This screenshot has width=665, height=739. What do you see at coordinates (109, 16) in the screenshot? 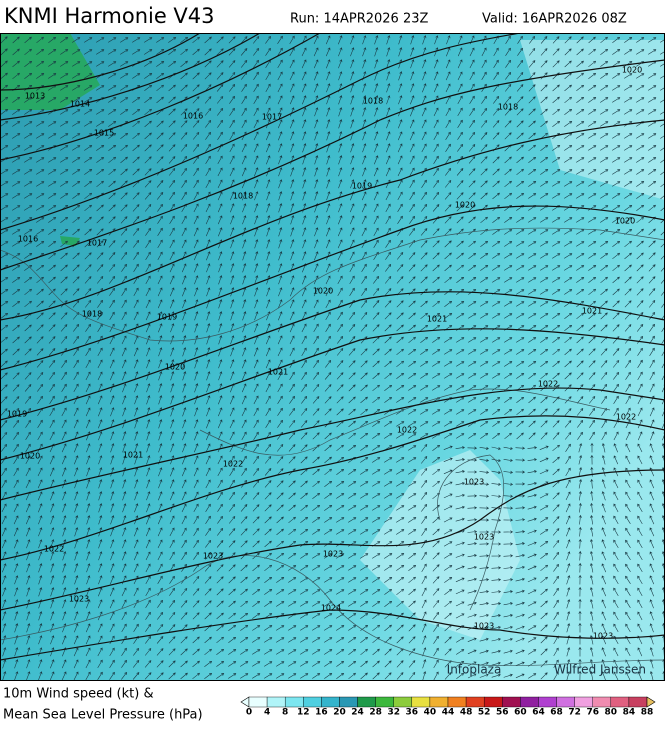
I see `title: KNMI Harmonie V43` at bounding box center [109, 16].